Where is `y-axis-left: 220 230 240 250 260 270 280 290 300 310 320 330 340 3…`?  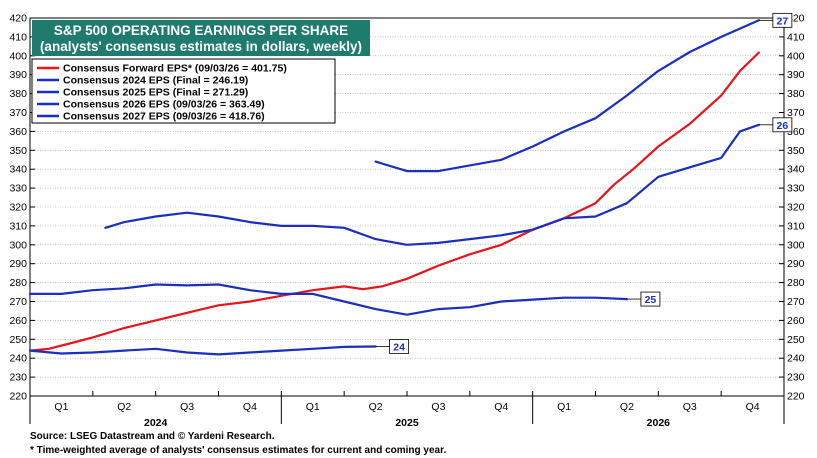
y-axis-left: 220 230 240 250 260 270 280 290 300 310 320 330 340 3… is located at coordinates (22, 208).